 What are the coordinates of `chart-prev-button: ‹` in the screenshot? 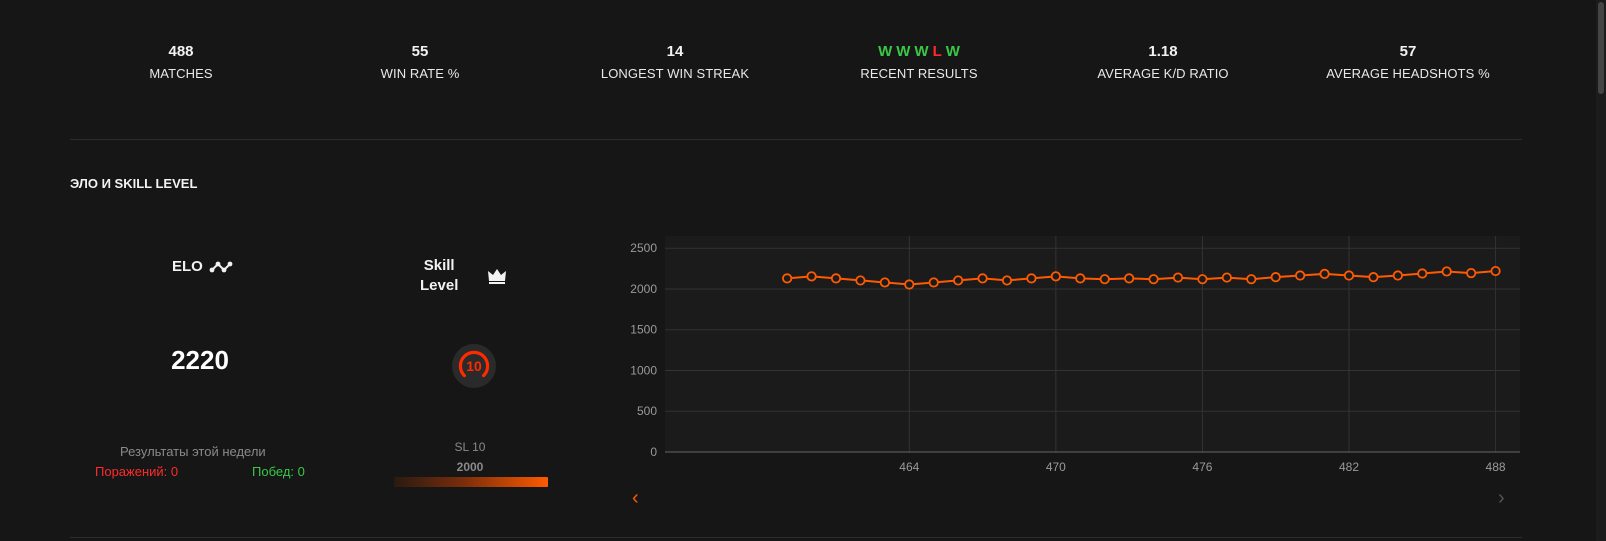 It's located at (635, 498).